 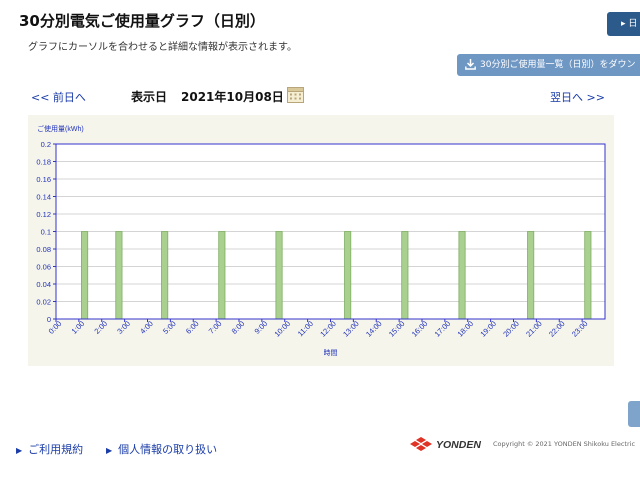 I want to click on y-tick-label: 0.18, so click(x=43, y=162).